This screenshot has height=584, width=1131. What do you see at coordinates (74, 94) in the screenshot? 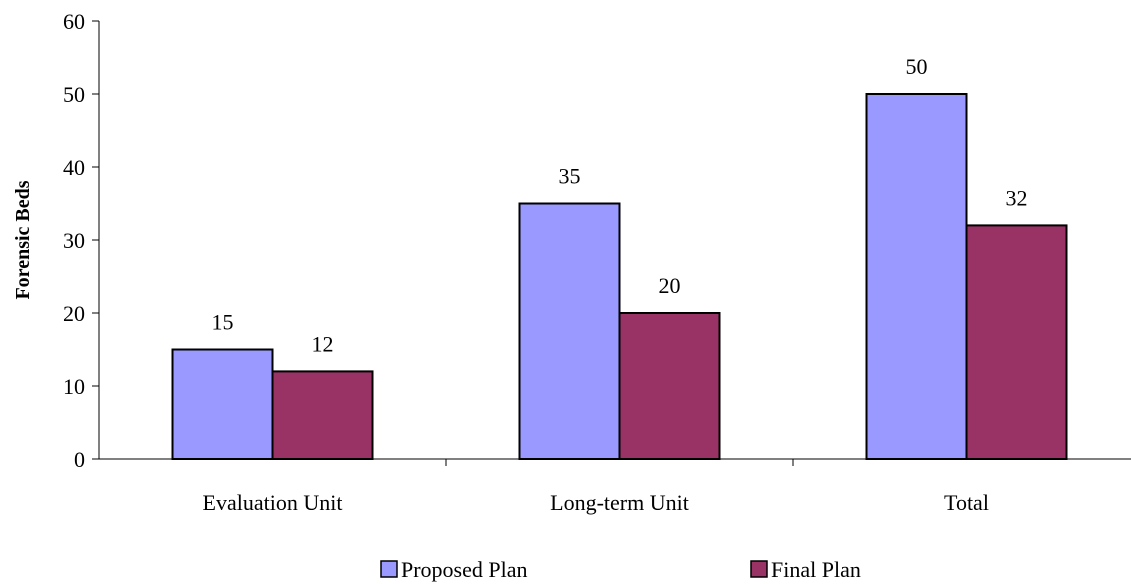
I see `y-tick-label: 50` at bounding box center [74, 94].